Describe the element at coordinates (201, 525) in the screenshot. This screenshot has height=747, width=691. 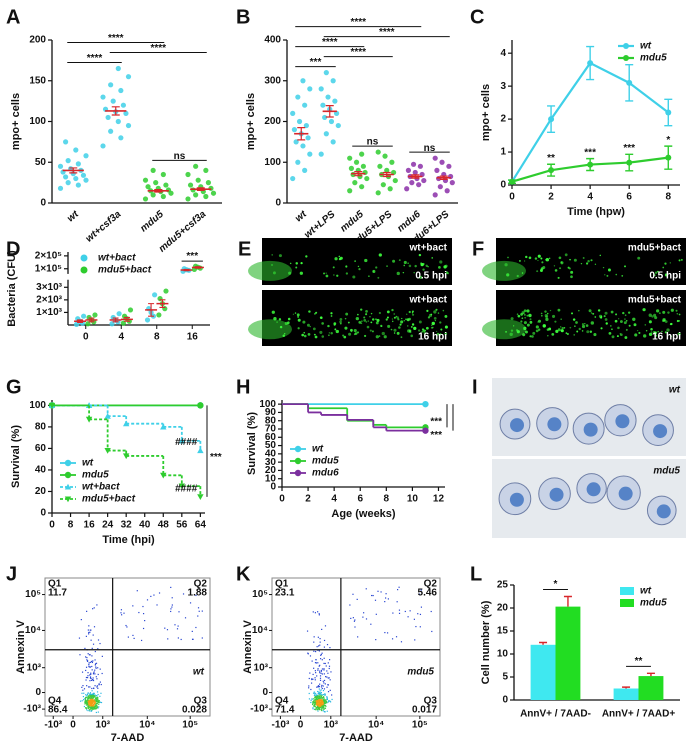
I see `x-tick-label: 64` at that location.